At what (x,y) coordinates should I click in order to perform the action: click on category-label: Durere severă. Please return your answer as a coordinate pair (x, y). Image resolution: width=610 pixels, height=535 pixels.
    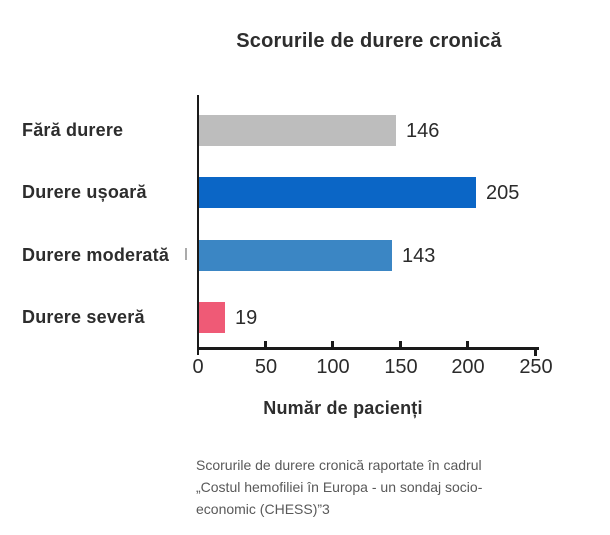
    Looking at the image, I should click on (83, 317).